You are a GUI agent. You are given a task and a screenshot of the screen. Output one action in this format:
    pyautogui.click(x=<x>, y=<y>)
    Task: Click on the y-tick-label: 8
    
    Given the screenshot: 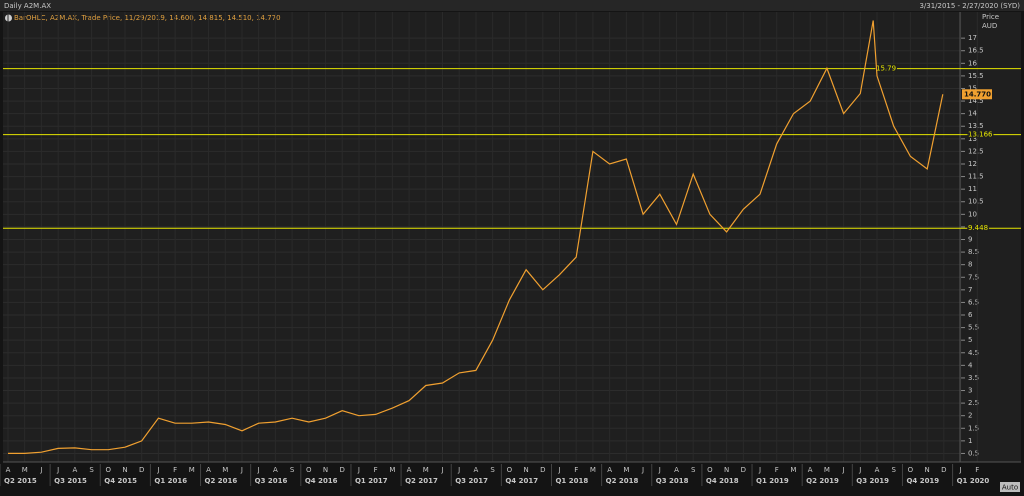 What is the action you would take?
    pyautogui.click(x=970, y=265)
    